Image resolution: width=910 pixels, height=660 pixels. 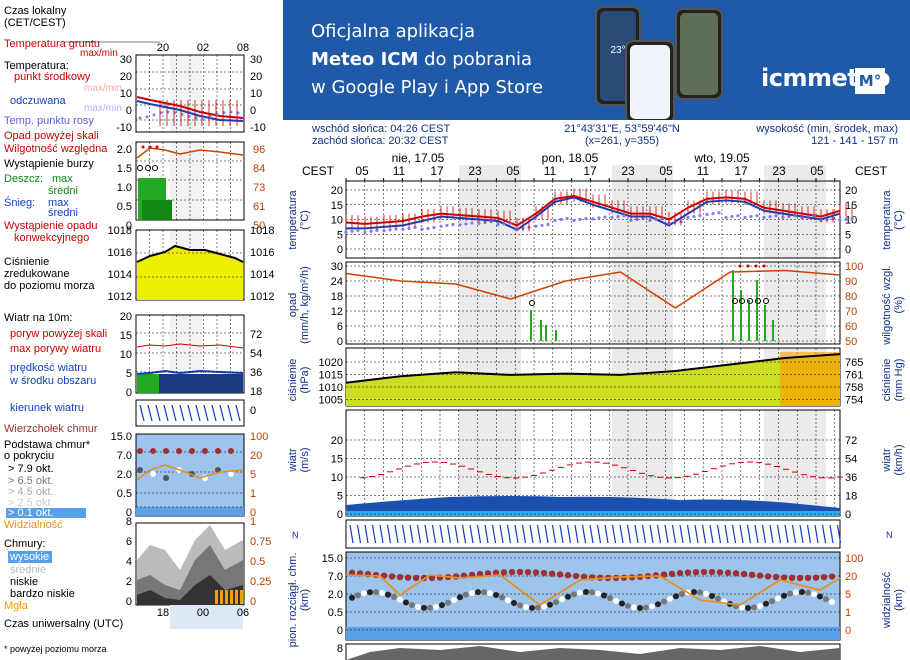 I want to click on legend-press-tick: 1018, so click(x=120, y=231).